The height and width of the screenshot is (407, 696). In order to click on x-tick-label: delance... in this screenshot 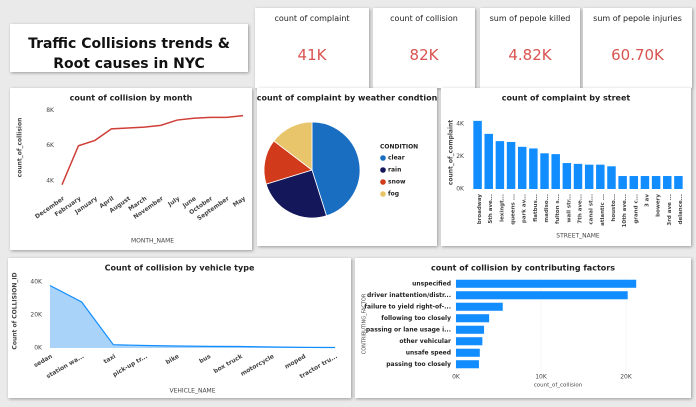, I will do `click(681, 209)`.